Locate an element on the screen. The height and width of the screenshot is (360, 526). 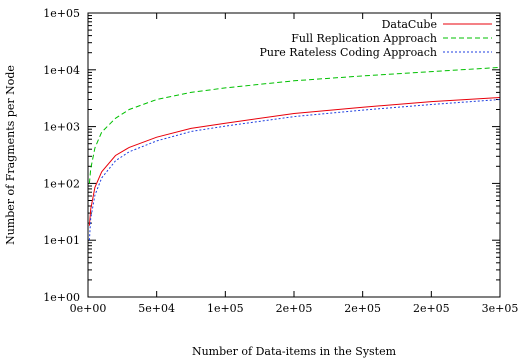
x-tick-label: 1e+05 is located at coordinates (225, 308).